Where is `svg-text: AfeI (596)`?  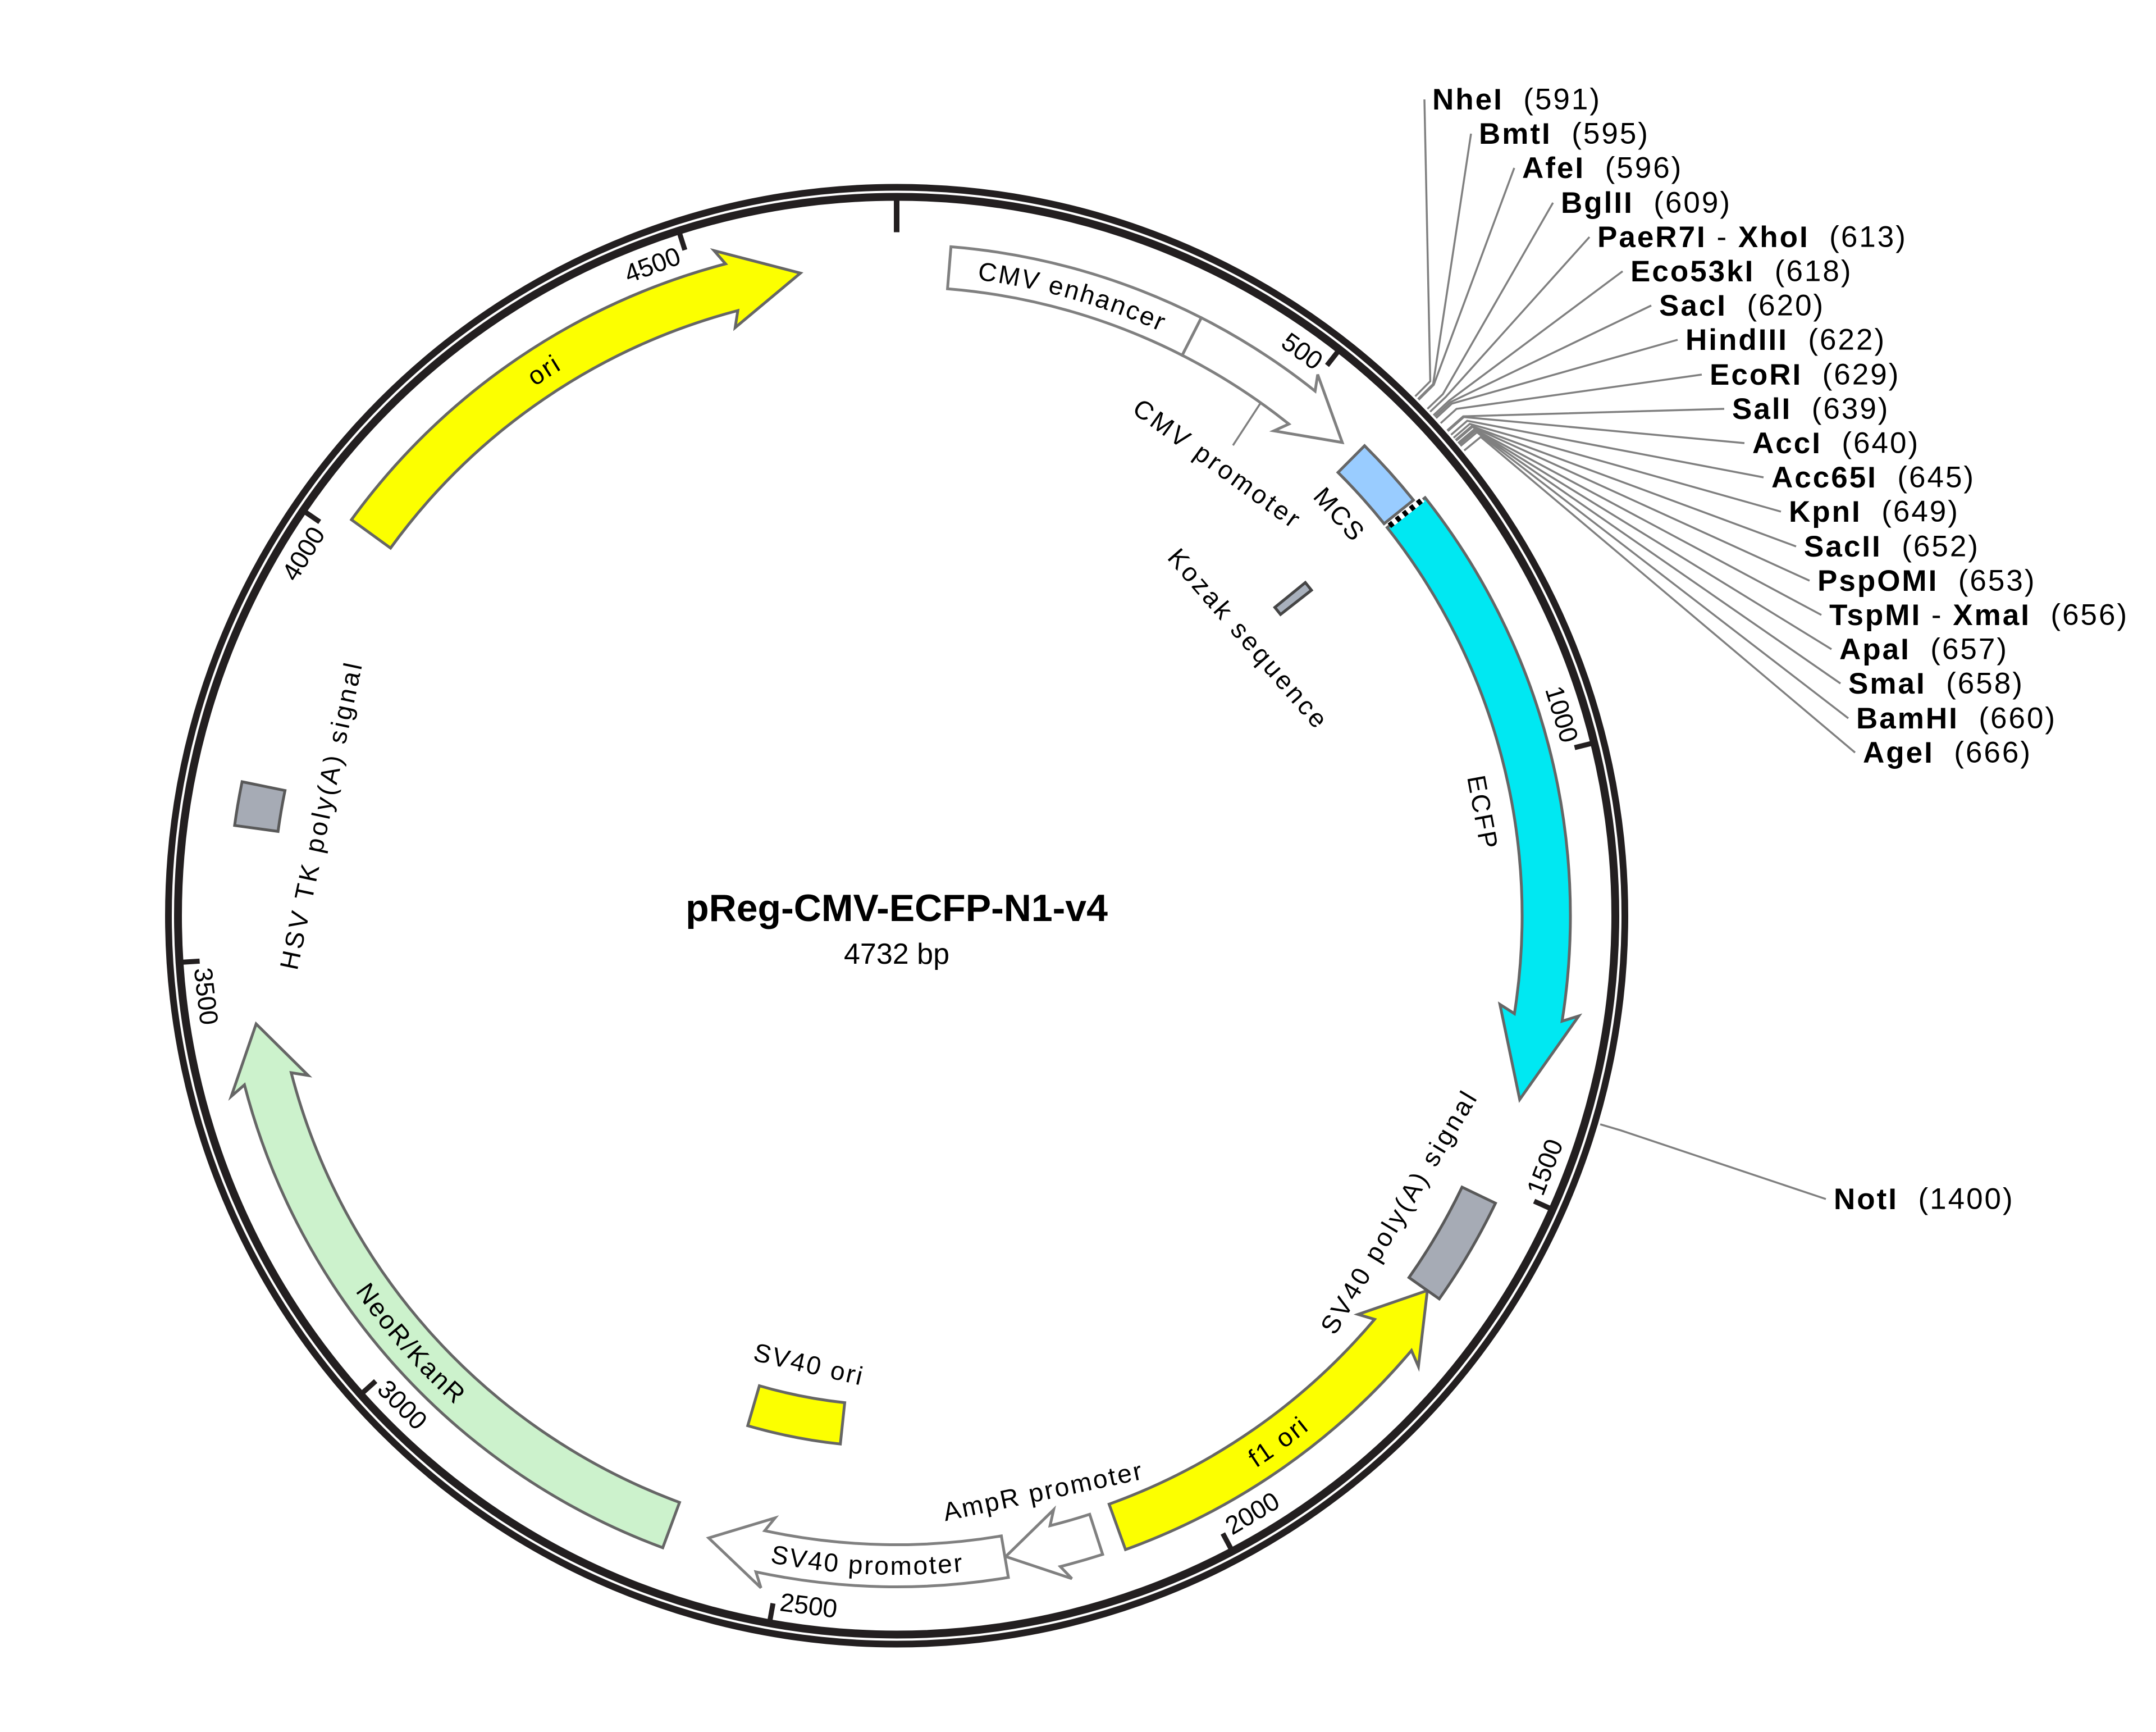 svg-text: AfeI (596) is located at coordinates (1602, 168).